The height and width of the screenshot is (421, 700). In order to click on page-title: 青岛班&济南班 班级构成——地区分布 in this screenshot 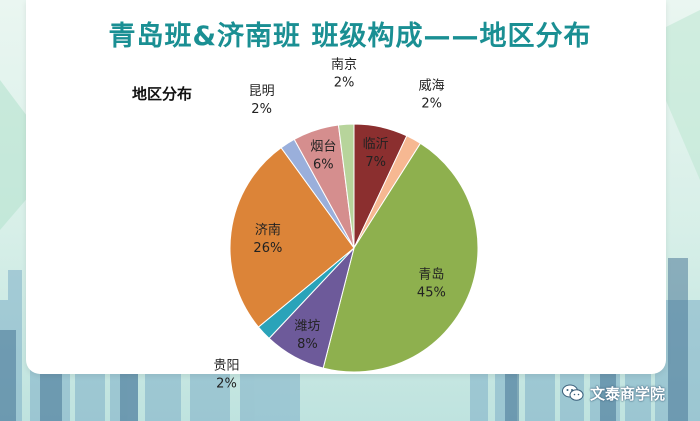, I will do `click(350, 36)`.